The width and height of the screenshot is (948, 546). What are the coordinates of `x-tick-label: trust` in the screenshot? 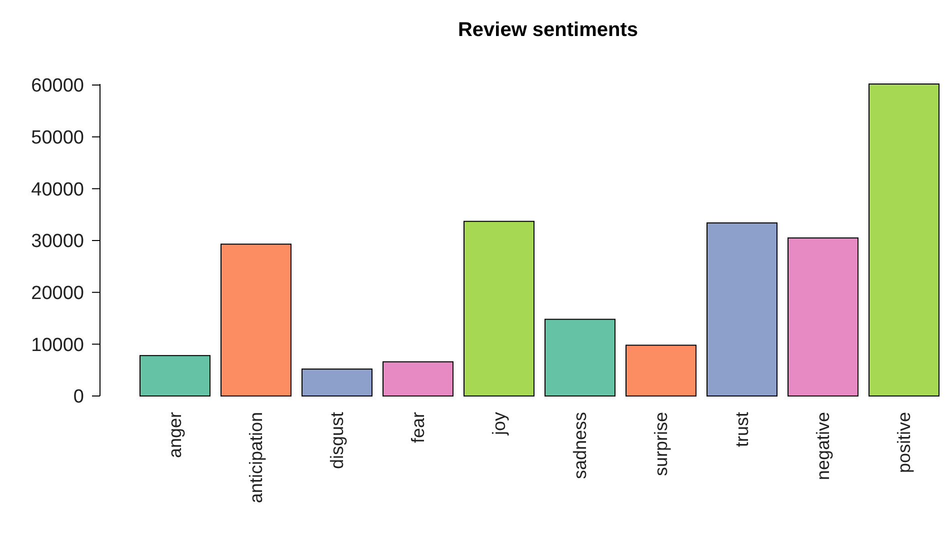 It's located at (742, 430).